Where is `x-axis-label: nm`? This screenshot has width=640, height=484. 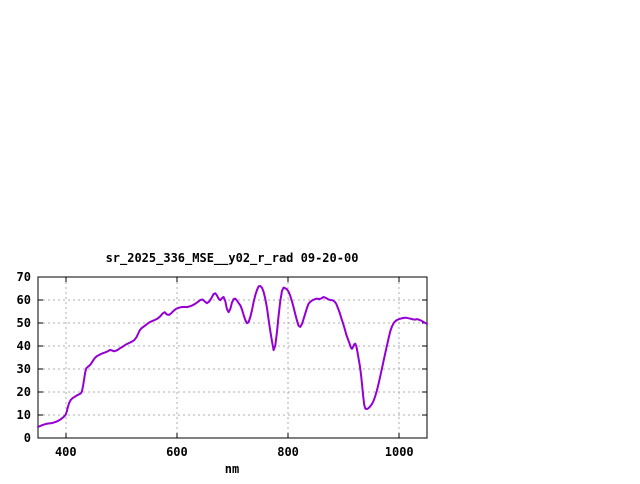 x-axis-label: nm is located at coordinates (232, 469).